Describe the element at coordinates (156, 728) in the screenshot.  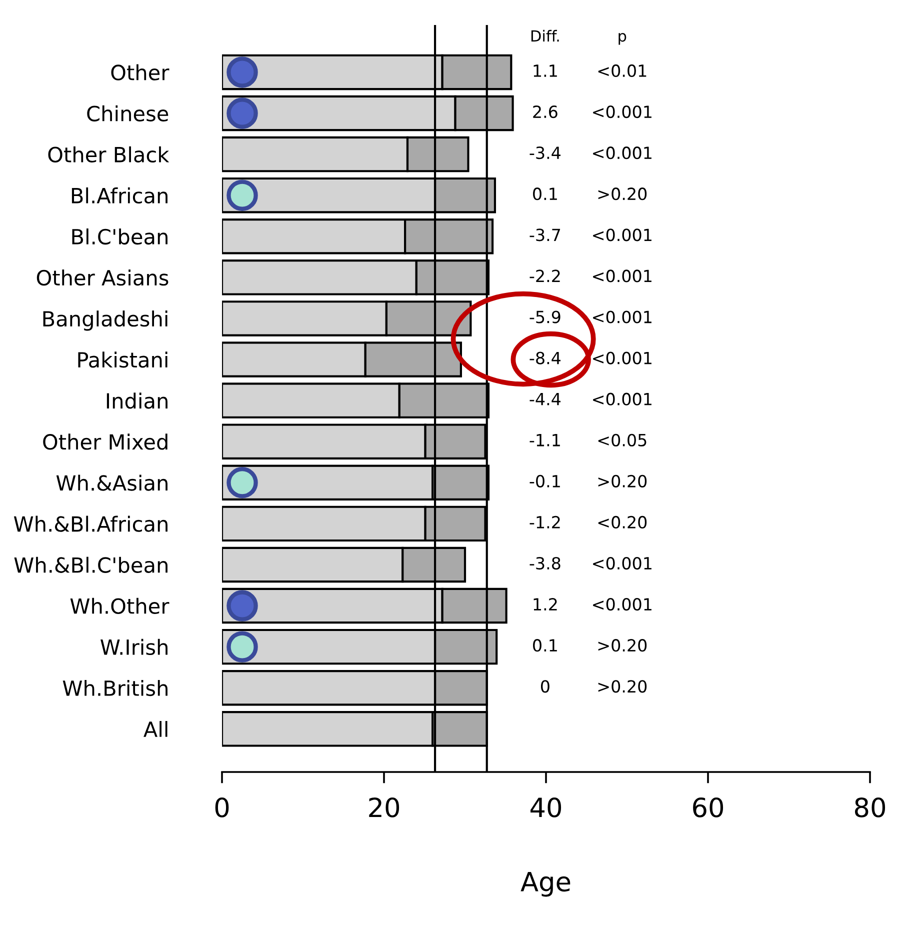
I see `y-tick-label: All` at that location.